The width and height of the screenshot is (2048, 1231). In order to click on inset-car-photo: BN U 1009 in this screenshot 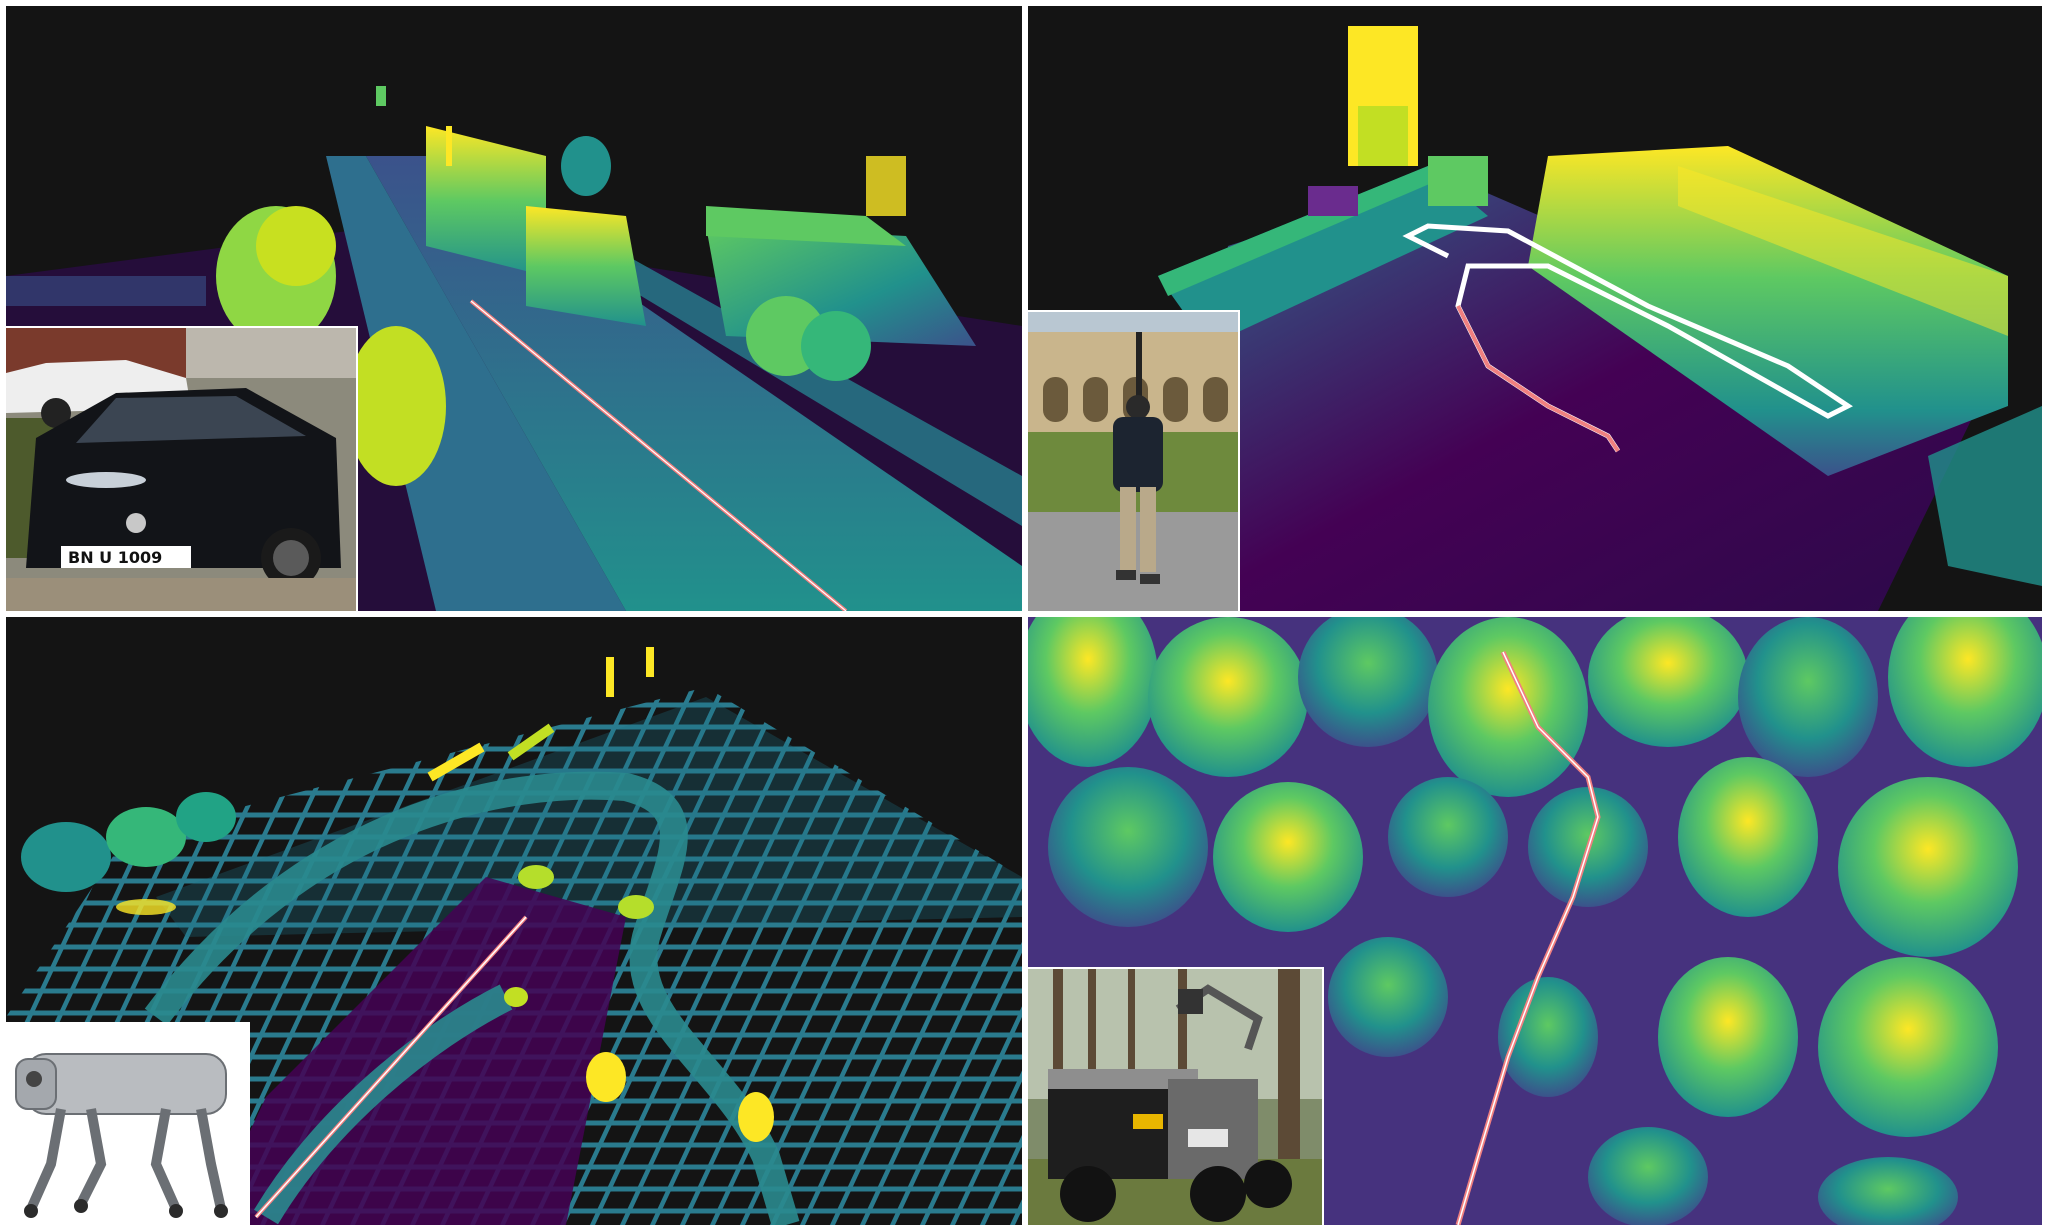, I will do `click(182, 468)`.